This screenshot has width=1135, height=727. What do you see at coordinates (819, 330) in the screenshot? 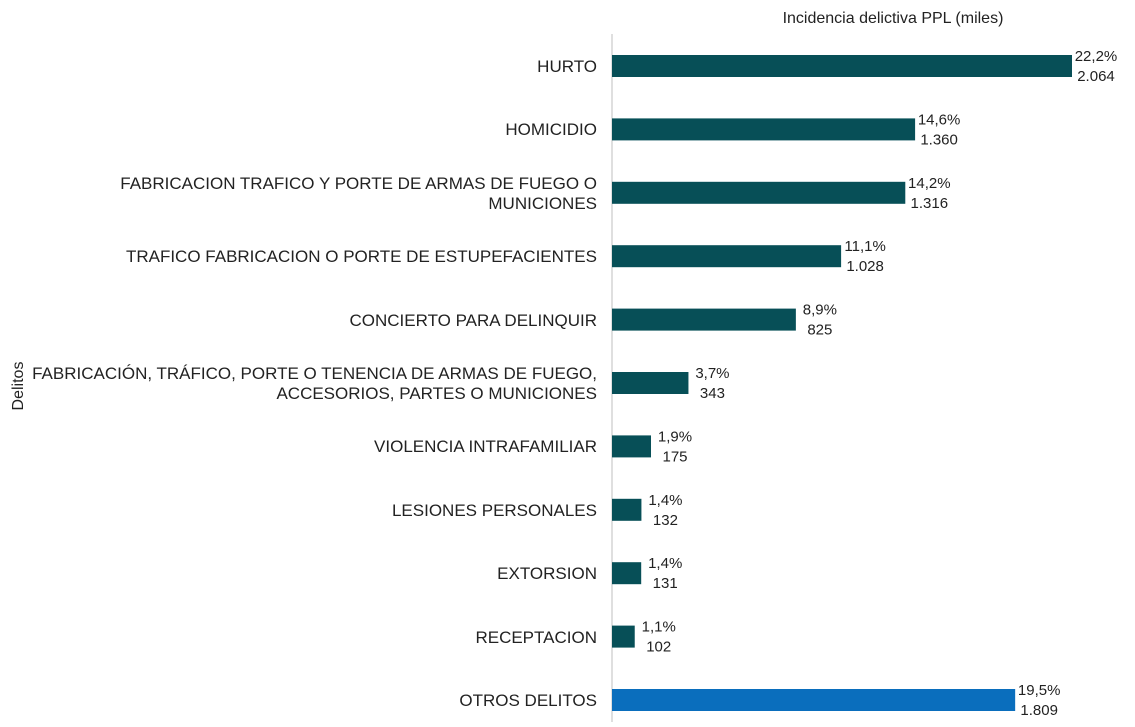
I see `value-label: 825` at bounding box center [819, 330].